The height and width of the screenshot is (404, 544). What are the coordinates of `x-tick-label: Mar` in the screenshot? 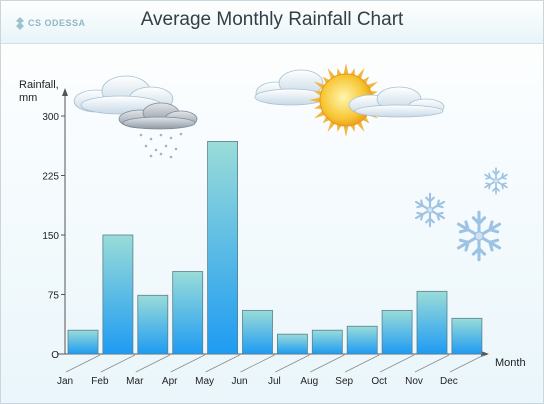 It's located at (135, 381).